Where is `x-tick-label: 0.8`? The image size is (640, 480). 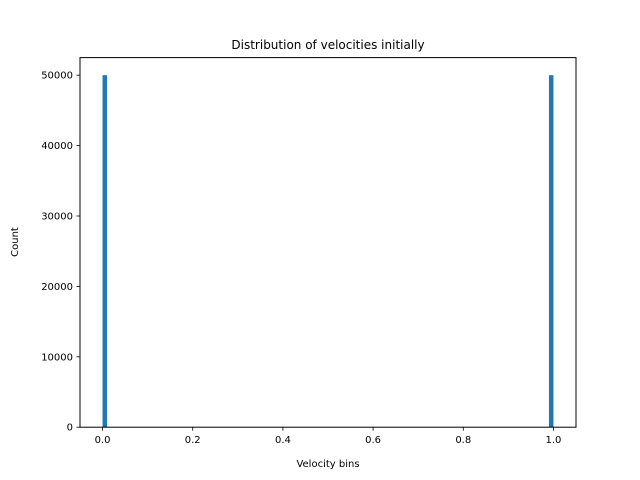 x-tick-label: 0.8 is located at coordinates (463, 440).